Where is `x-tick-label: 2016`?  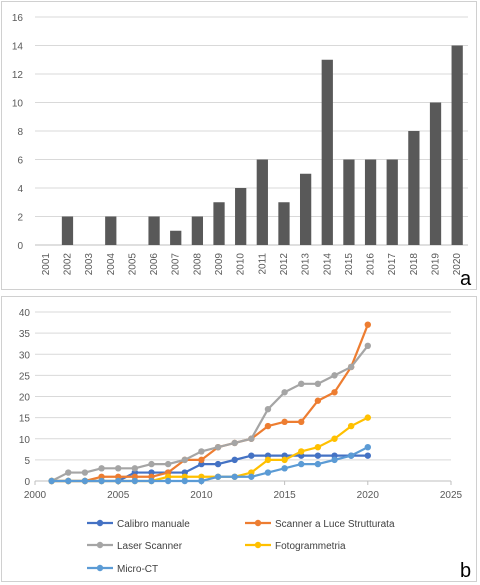 x-tick-label: 2016 is located at coordinates (371, 264).